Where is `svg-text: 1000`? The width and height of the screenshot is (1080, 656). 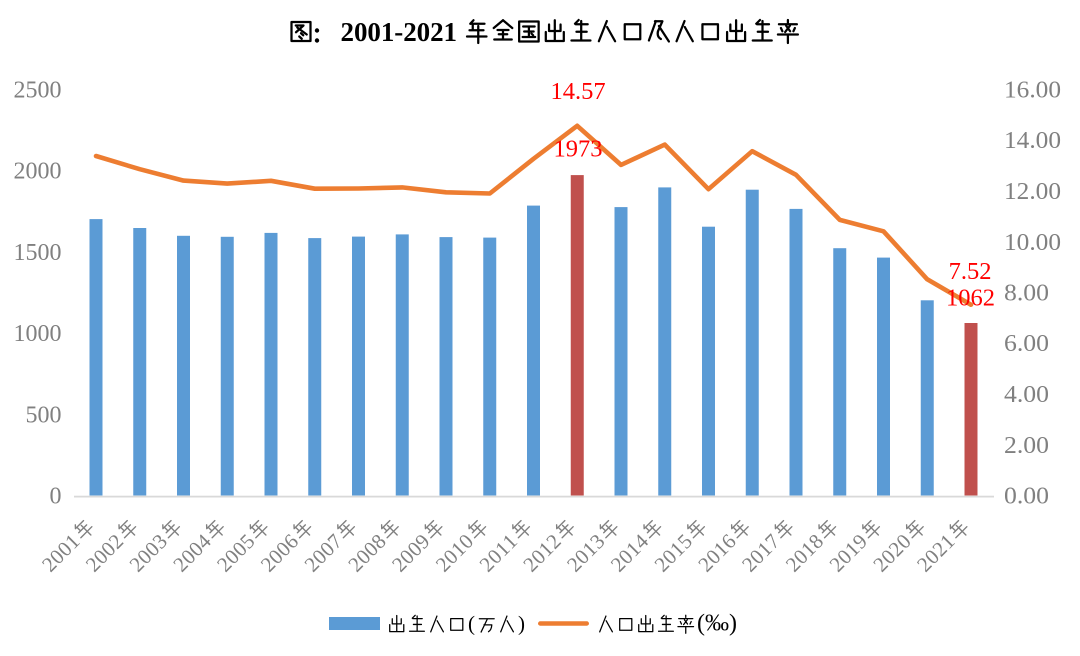 svg-text: 1000 is located at coordinates (38, 334).